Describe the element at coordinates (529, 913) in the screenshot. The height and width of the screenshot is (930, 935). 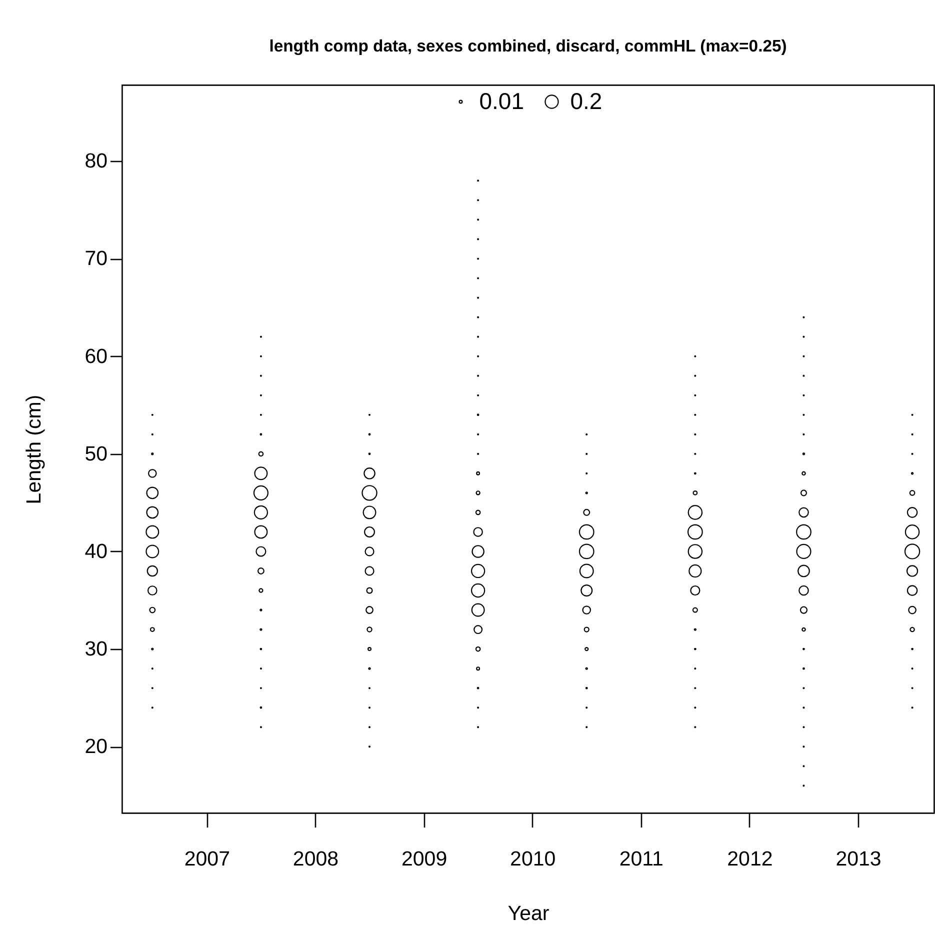
I see `x-axis-title: Year` at that location.